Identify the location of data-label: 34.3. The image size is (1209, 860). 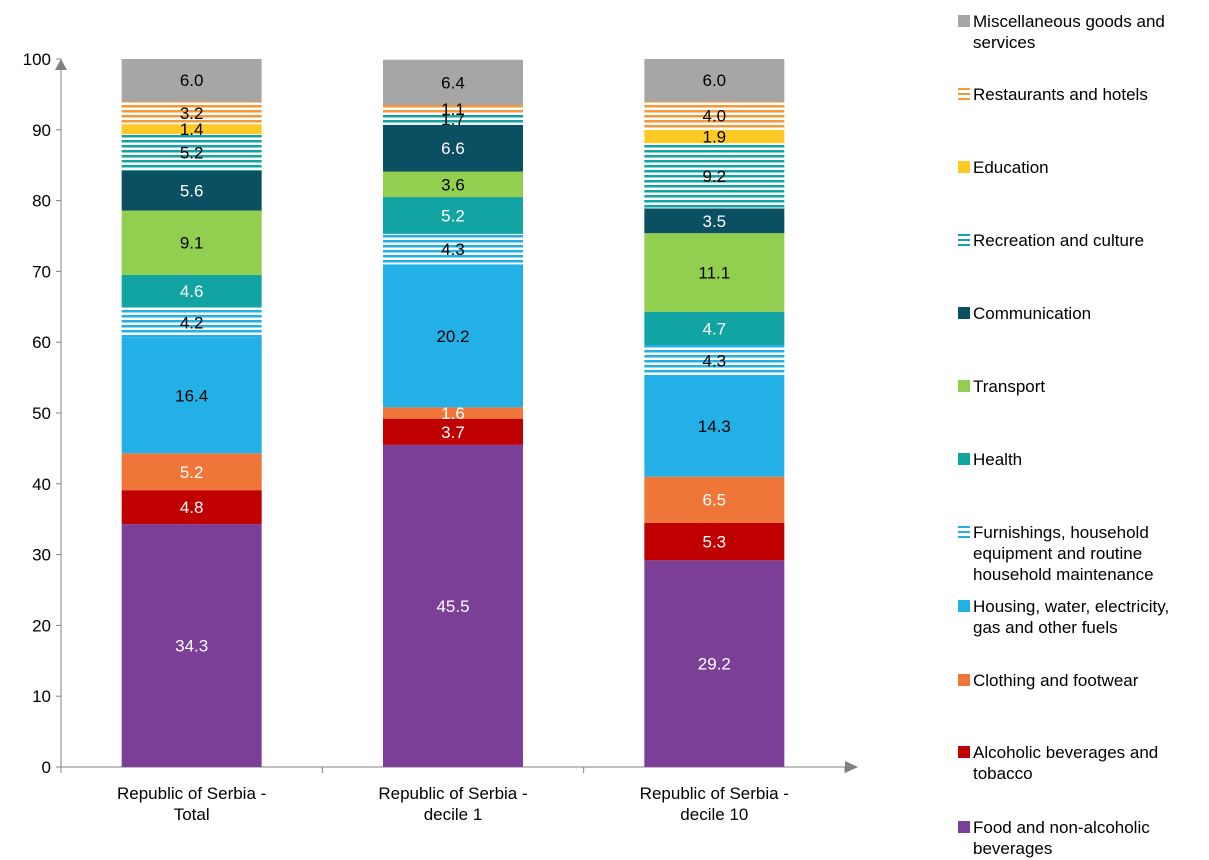
(191, 646).